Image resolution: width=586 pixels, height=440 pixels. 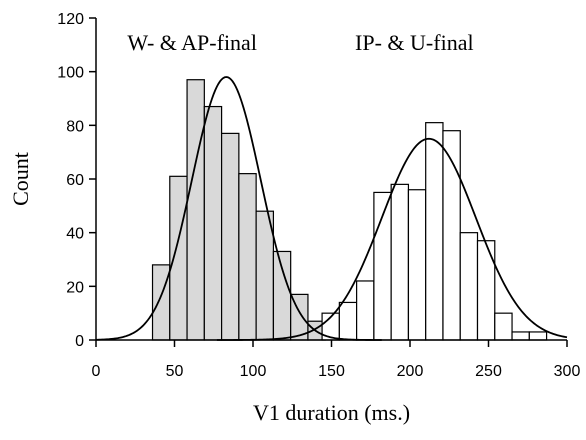 I want to click on y-tick-label: 100, so click(x=70, y=73).